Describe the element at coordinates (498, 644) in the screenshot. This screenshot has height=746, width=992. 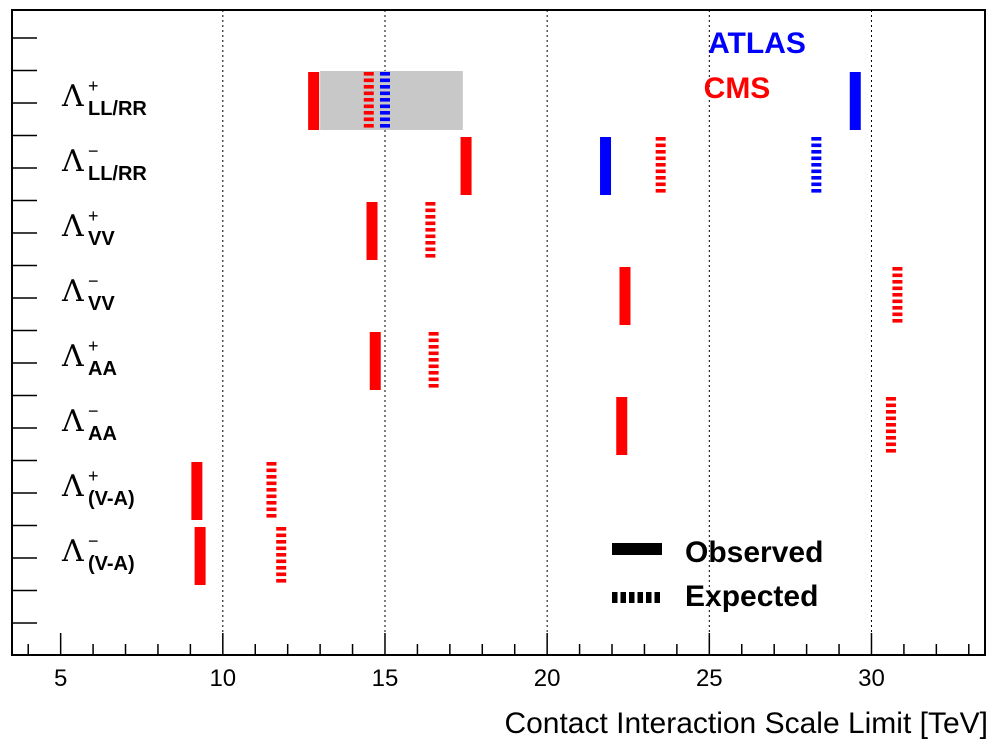
I see `x-axis-ticks` at that location.